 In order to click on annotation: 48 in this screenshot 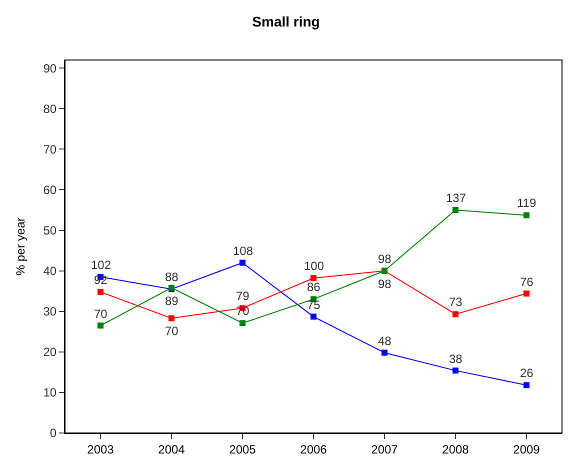, I will do `click(385, 341)`.